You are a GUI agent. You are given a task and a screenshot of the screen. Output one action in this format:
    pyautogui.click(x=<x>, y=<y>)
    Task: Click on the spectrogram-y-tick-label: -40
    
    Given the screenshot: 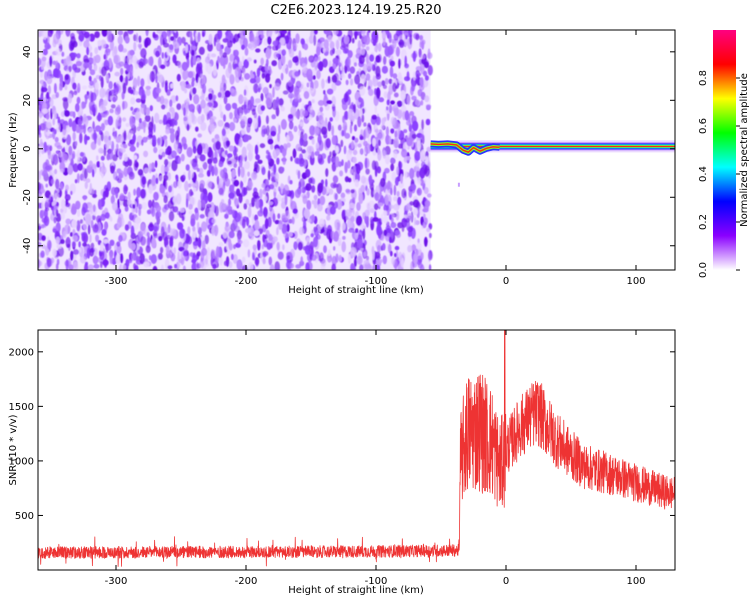 What is the action you would take?
    pyautogui.click(x=27, y=246)
    